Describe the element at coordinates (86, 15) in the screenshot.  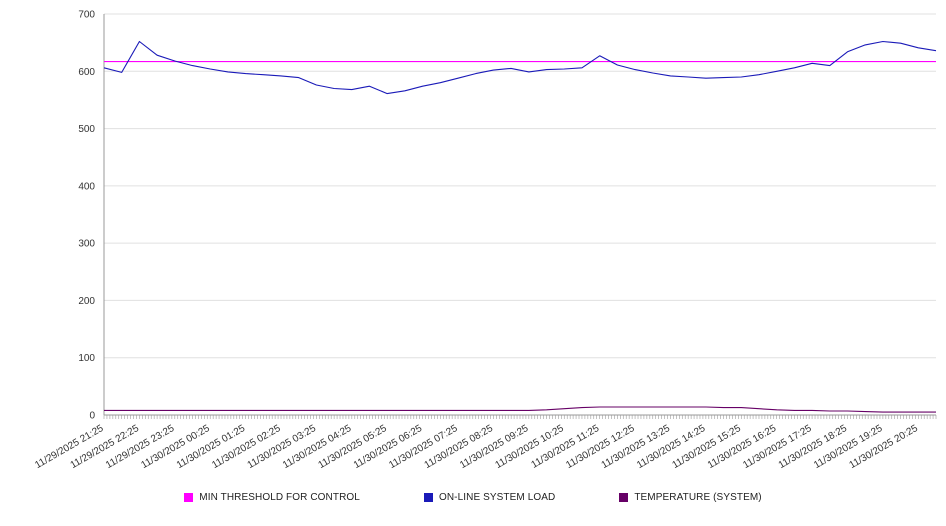
I see `svg-text: 700` at that location.